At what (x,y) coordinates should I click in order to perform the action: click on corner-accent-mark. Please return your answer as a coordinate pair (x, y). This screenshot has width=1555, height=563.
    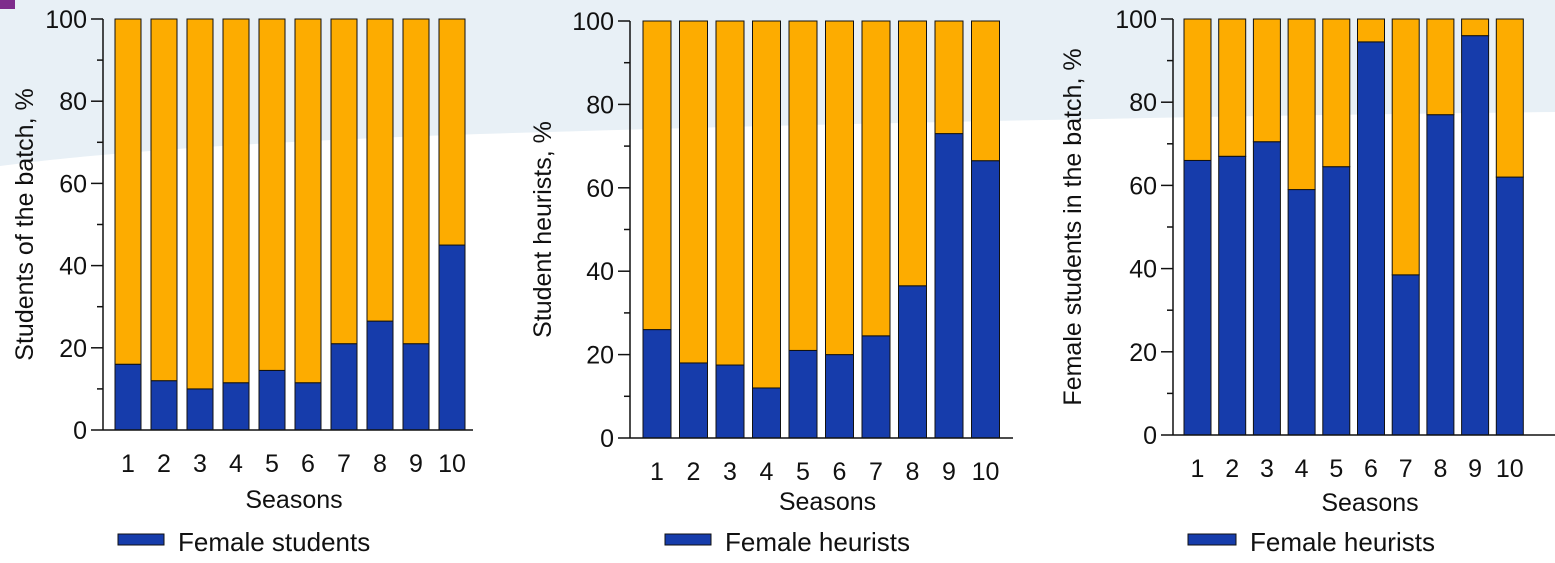
    Looking at the image, I should click on (7, 4).